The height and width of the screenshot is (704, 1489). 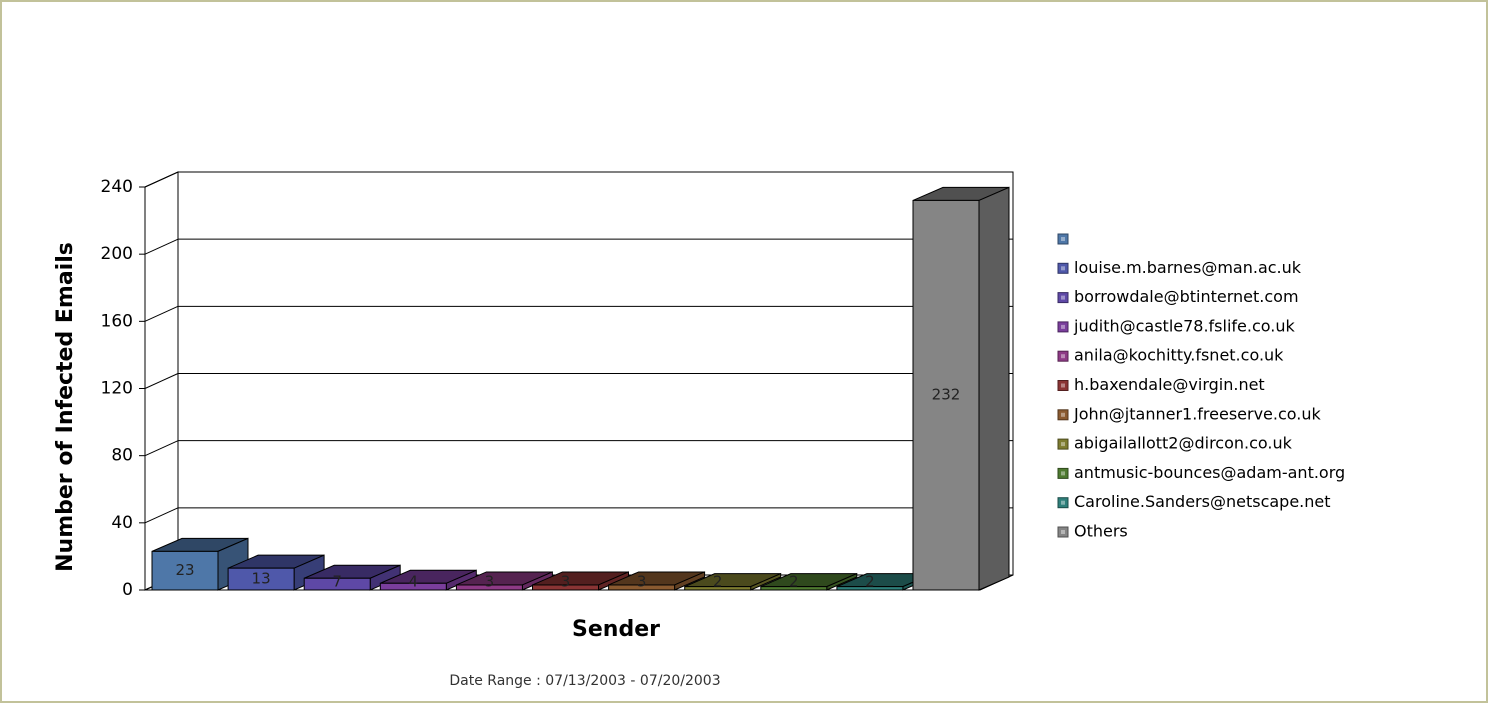 I want to click on y-tick-label: 200, so click(x=117, y=254).